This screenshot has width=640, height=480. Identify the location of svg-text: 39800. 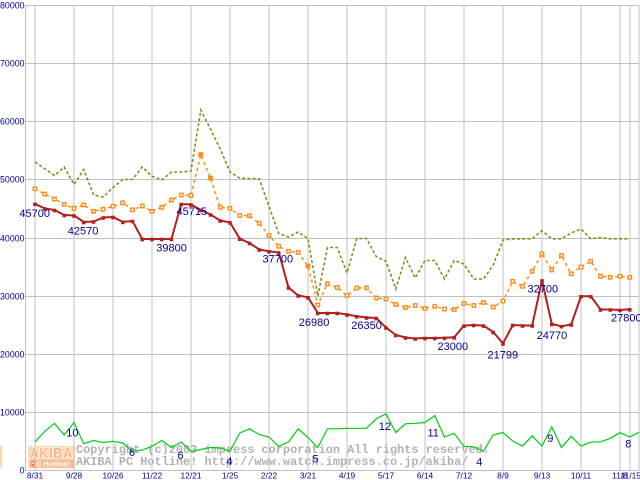
(171, 248).